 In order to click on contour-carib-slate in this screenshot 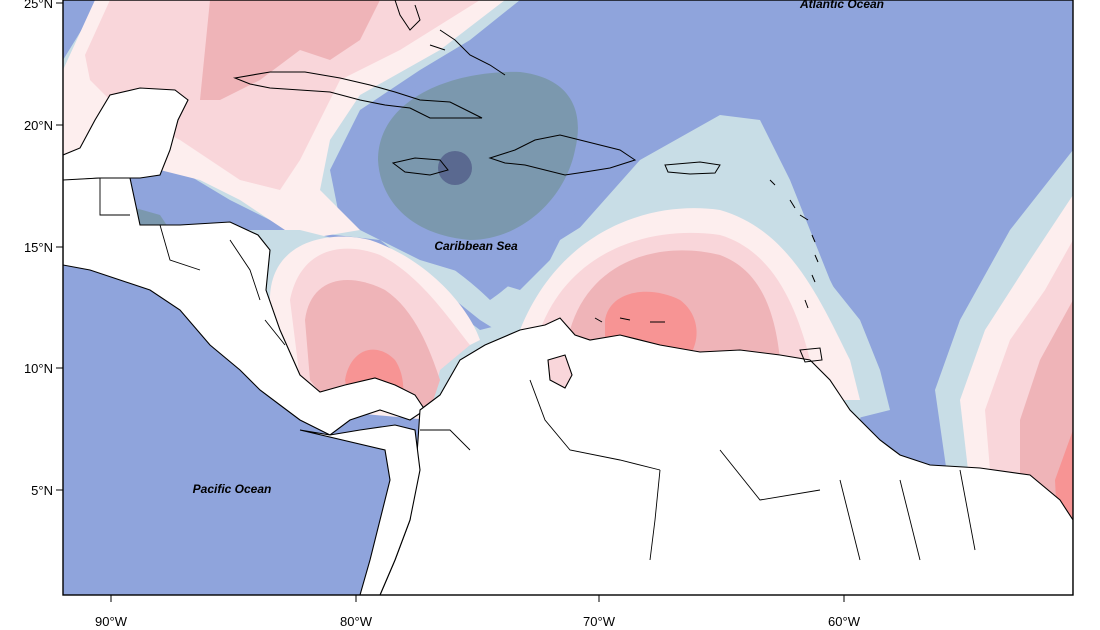, I will do `click(478, 155)`.